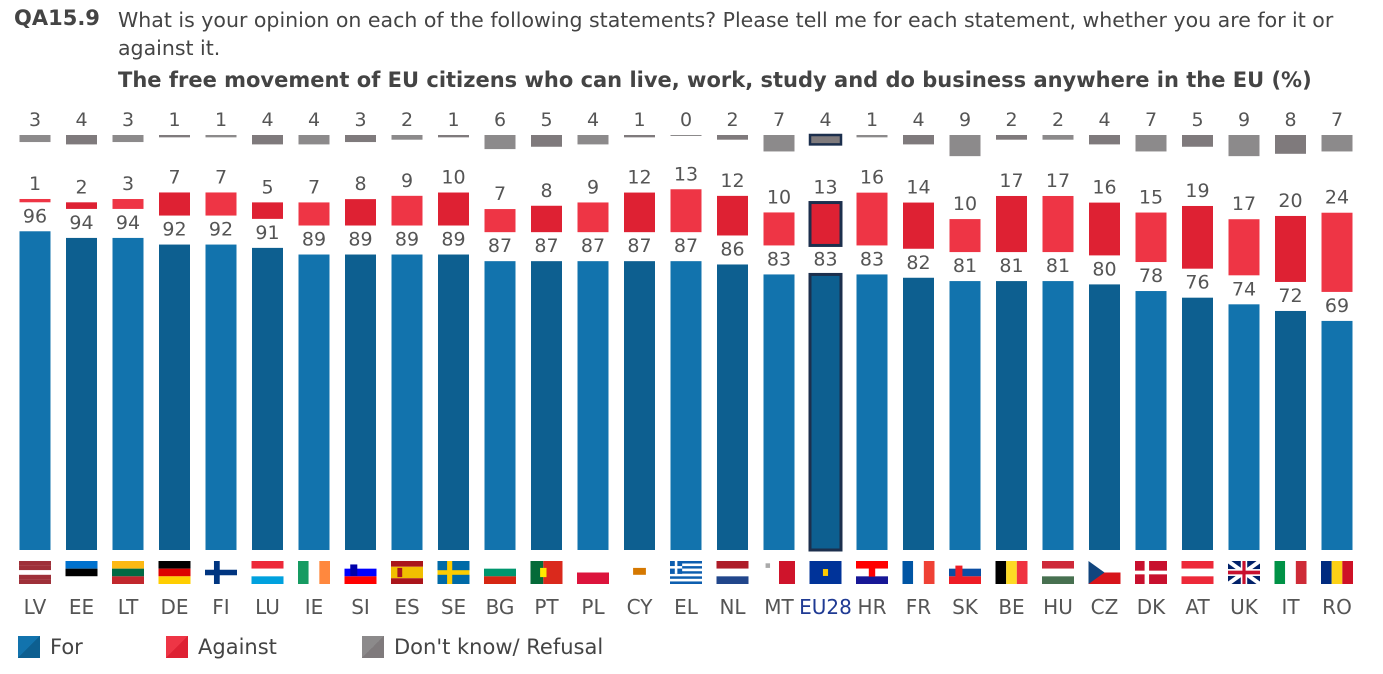  What do you see at coordinates (314, 140) in the screenshot?
I see `bar-dont-know-ie` at bounding box center [314, 140].